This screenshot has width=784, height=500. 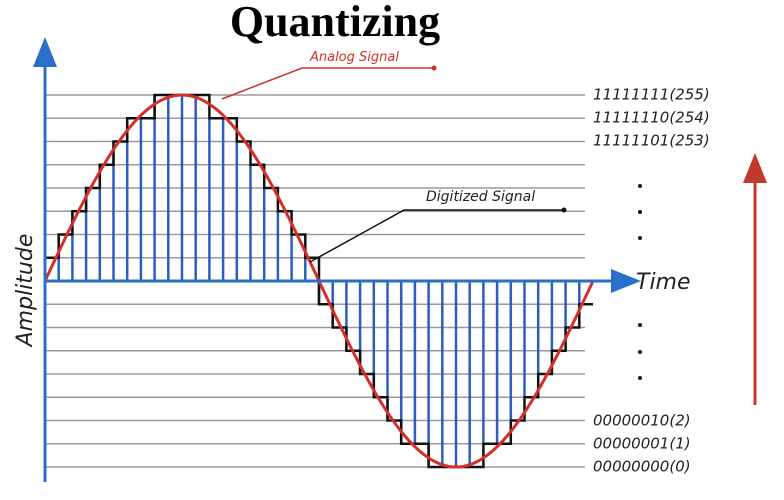 What do you see at coordinates (480, 197) in the screenshot?
I see `digitized-label: Digitized Signal` at bounding box center [480, 197].